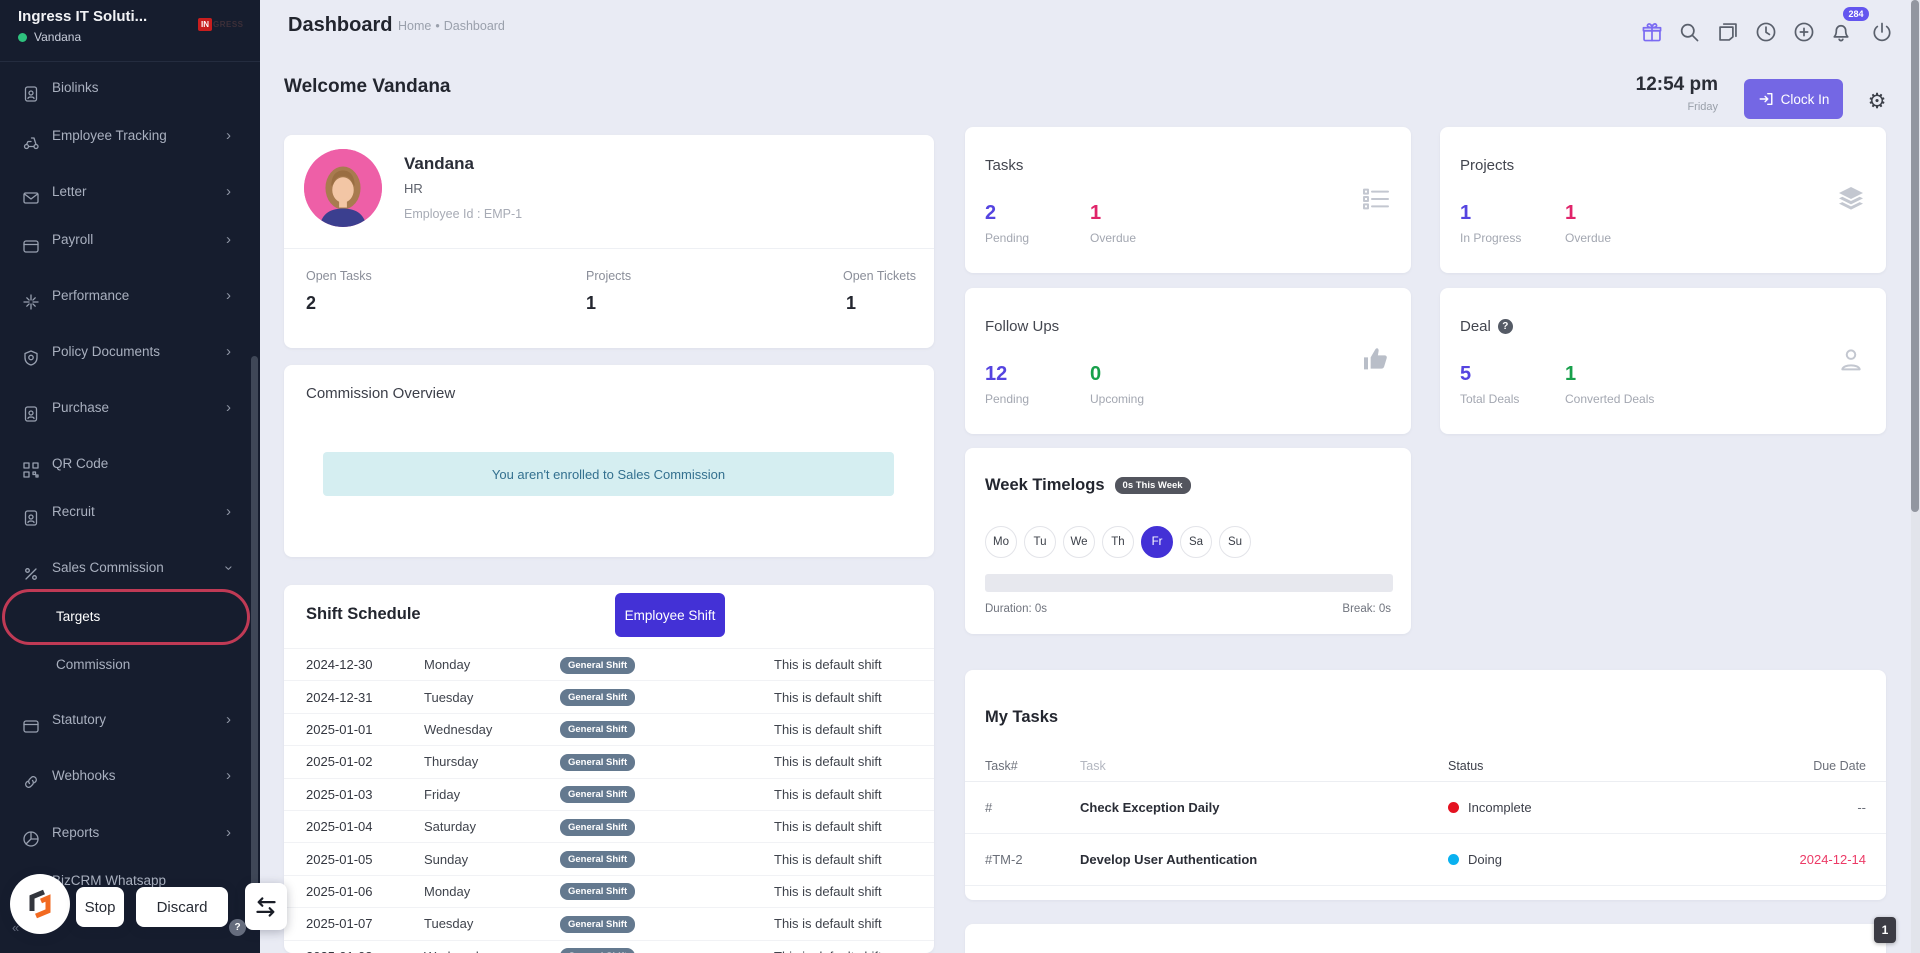 The height and width of the screenshot is (953, 1920). What do you see at coordinates (182, 907) in the screenshot?
I see `discard-button: Discard` at bounding box center [182, 907].